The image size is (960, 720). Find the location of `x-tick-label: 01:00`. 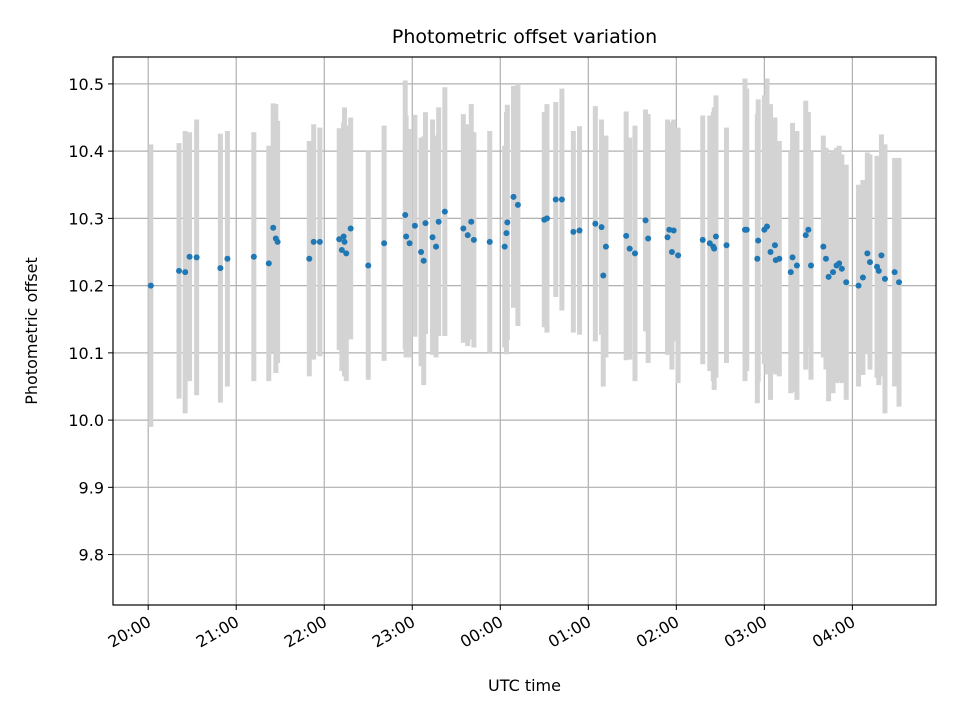

x-tick-label: 01:00 is located at coordinates (569, 632).